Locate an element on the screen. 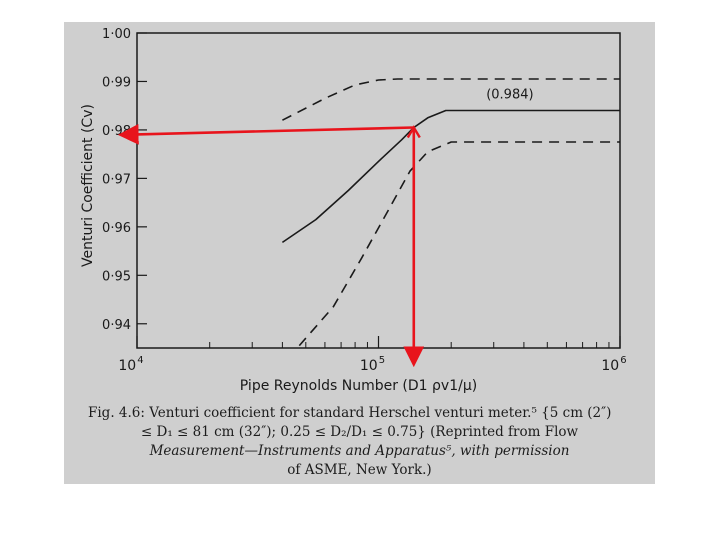 The image size is (720, 540). x-tick-label: 10⁴ is located at coordinates (130, 364).